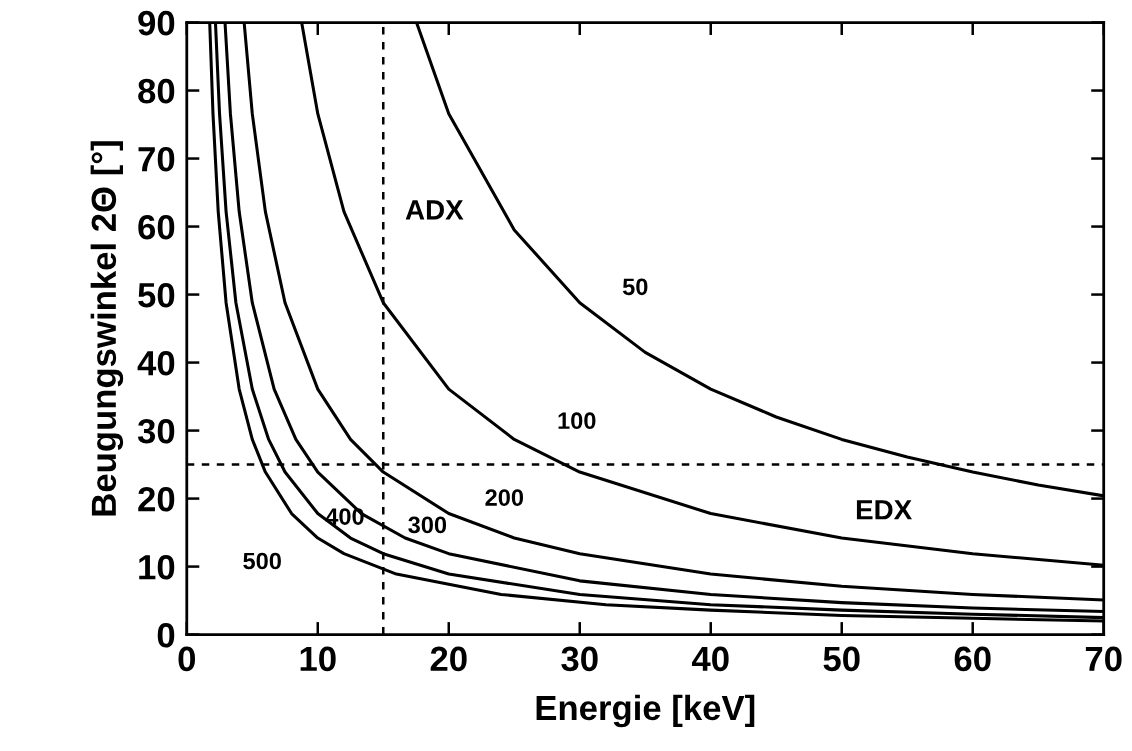 The image size is (1132, 751). Describe the element at coordinates (107, 328) in the screenshot. I see `y-axis-title: Beugungswinkel 2Θ [°]` at that location.